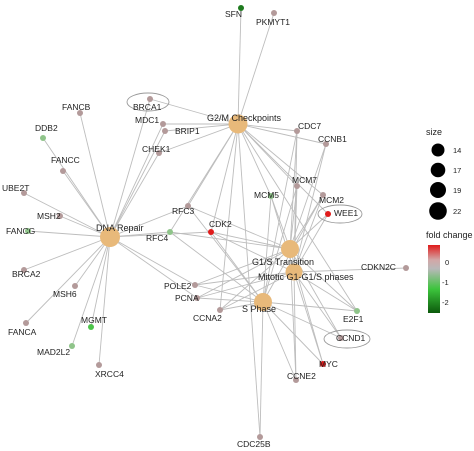 This screenshot has width=474, height=451. What do you see at coordinates (351, 338) in the screenshot?
I see `gene-label: CCND1` at bounding box center [351, 338].